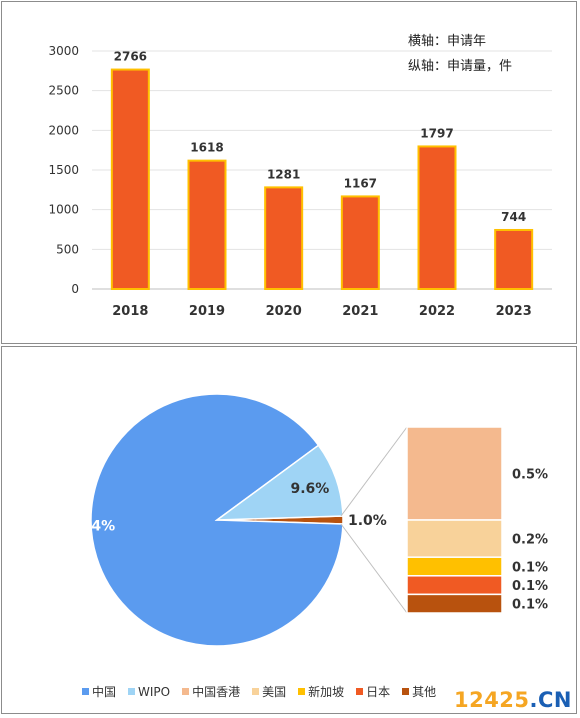 This screenshot has width=580, height=718. What do you see at coordinates (206, 148) in the screenshot?
I see `data-label: 1618` at bounding box center [206, 148].